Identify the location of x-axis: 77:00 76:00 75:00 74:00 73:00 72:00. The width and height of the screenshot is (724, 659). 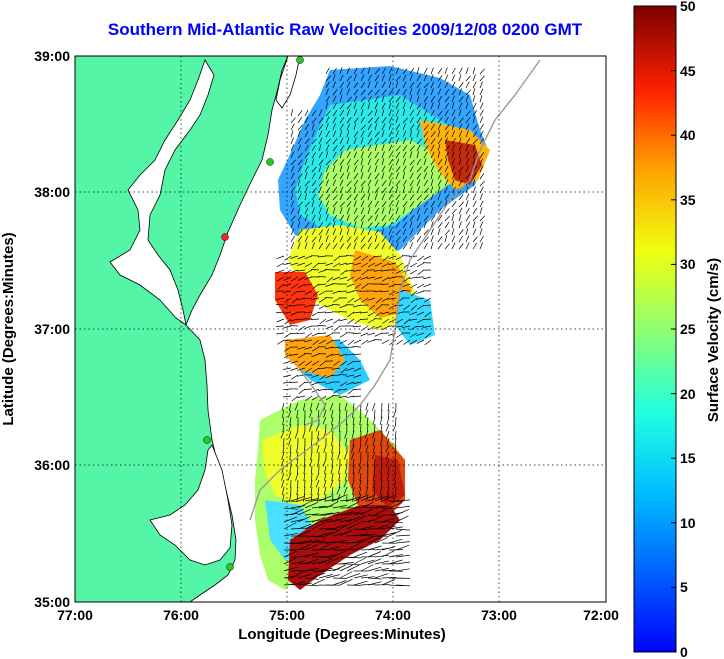
(338, 615).